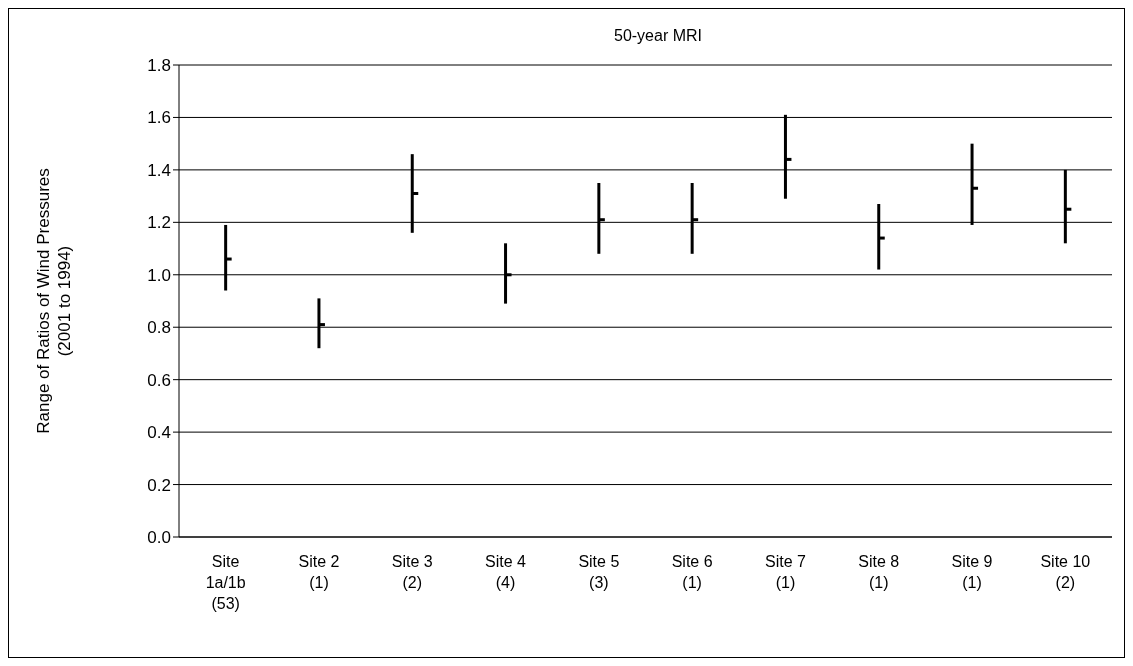 The width and height of the screenshot is (1133, 666). What do you see at coordinates (319, 572) in the screenshot?
I see `x-tick-label: Site 2 (1)` at bounding box center [319, 572].